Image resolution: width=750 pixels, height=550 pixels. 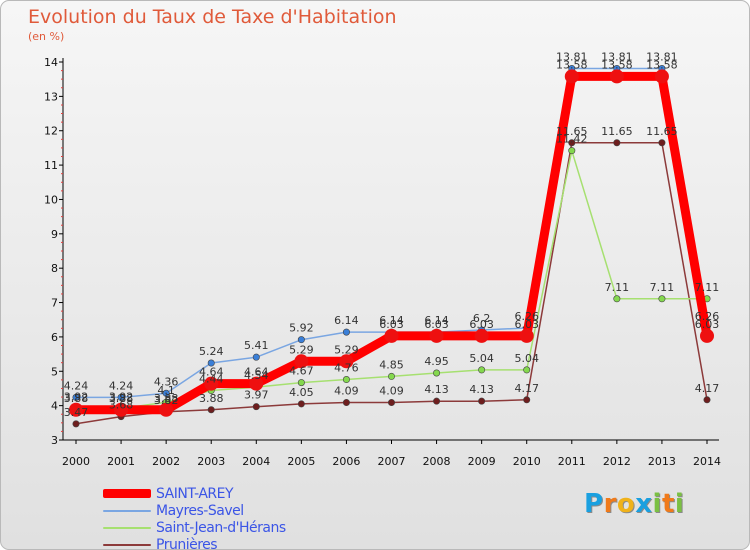 What do you see at coordinates (256, 345) in the screenshot?
I see `data-label-1: 5.41` at bounding box center [256, 345].